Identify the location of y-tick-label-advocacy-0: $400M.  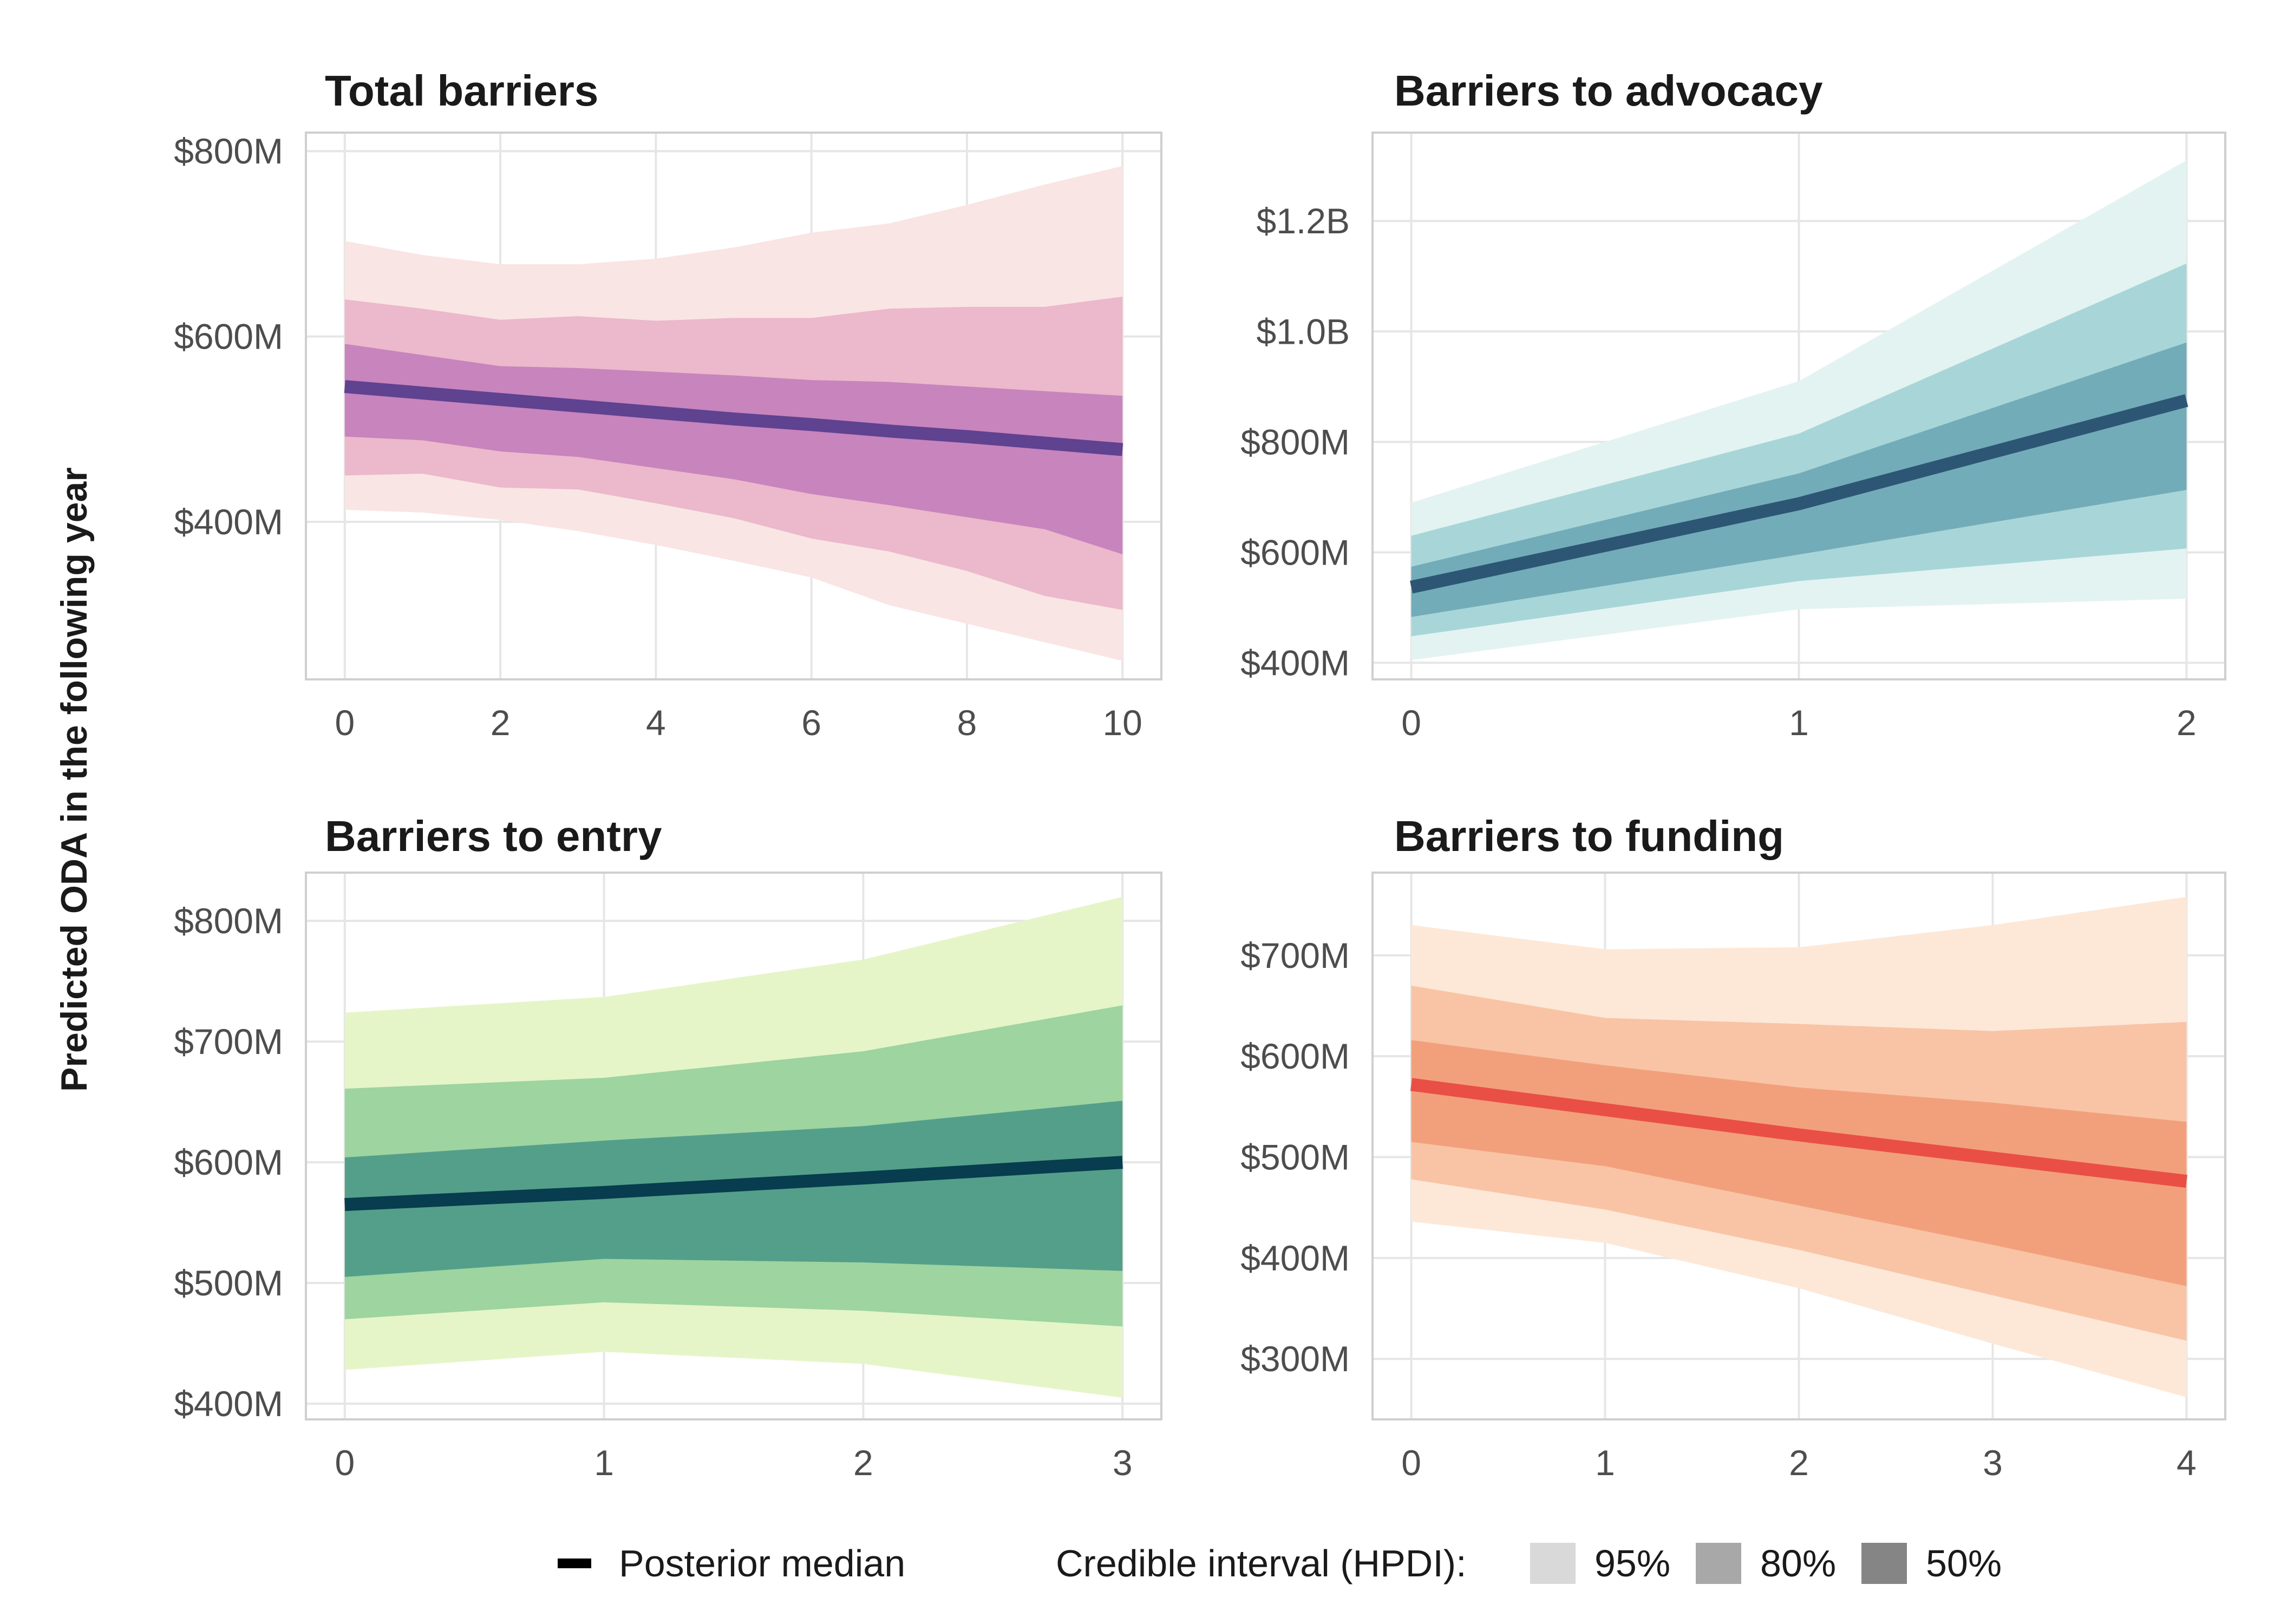
(1295, 663).